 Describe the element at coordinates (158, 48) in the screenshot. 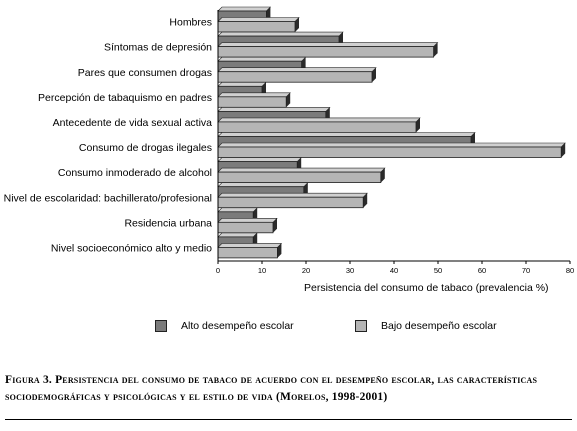

I see `category-label: Síntomas de depresión` at that location.